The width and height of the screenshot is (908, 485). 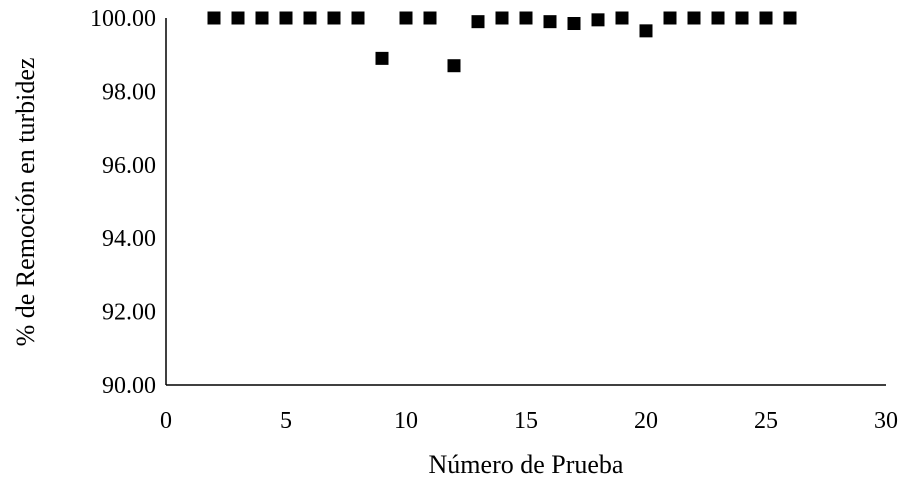 What do you see at coordinates (129, 386) in the screenshot?
I see `y-tick-label: 90.00` at bounding box center [129, 386].